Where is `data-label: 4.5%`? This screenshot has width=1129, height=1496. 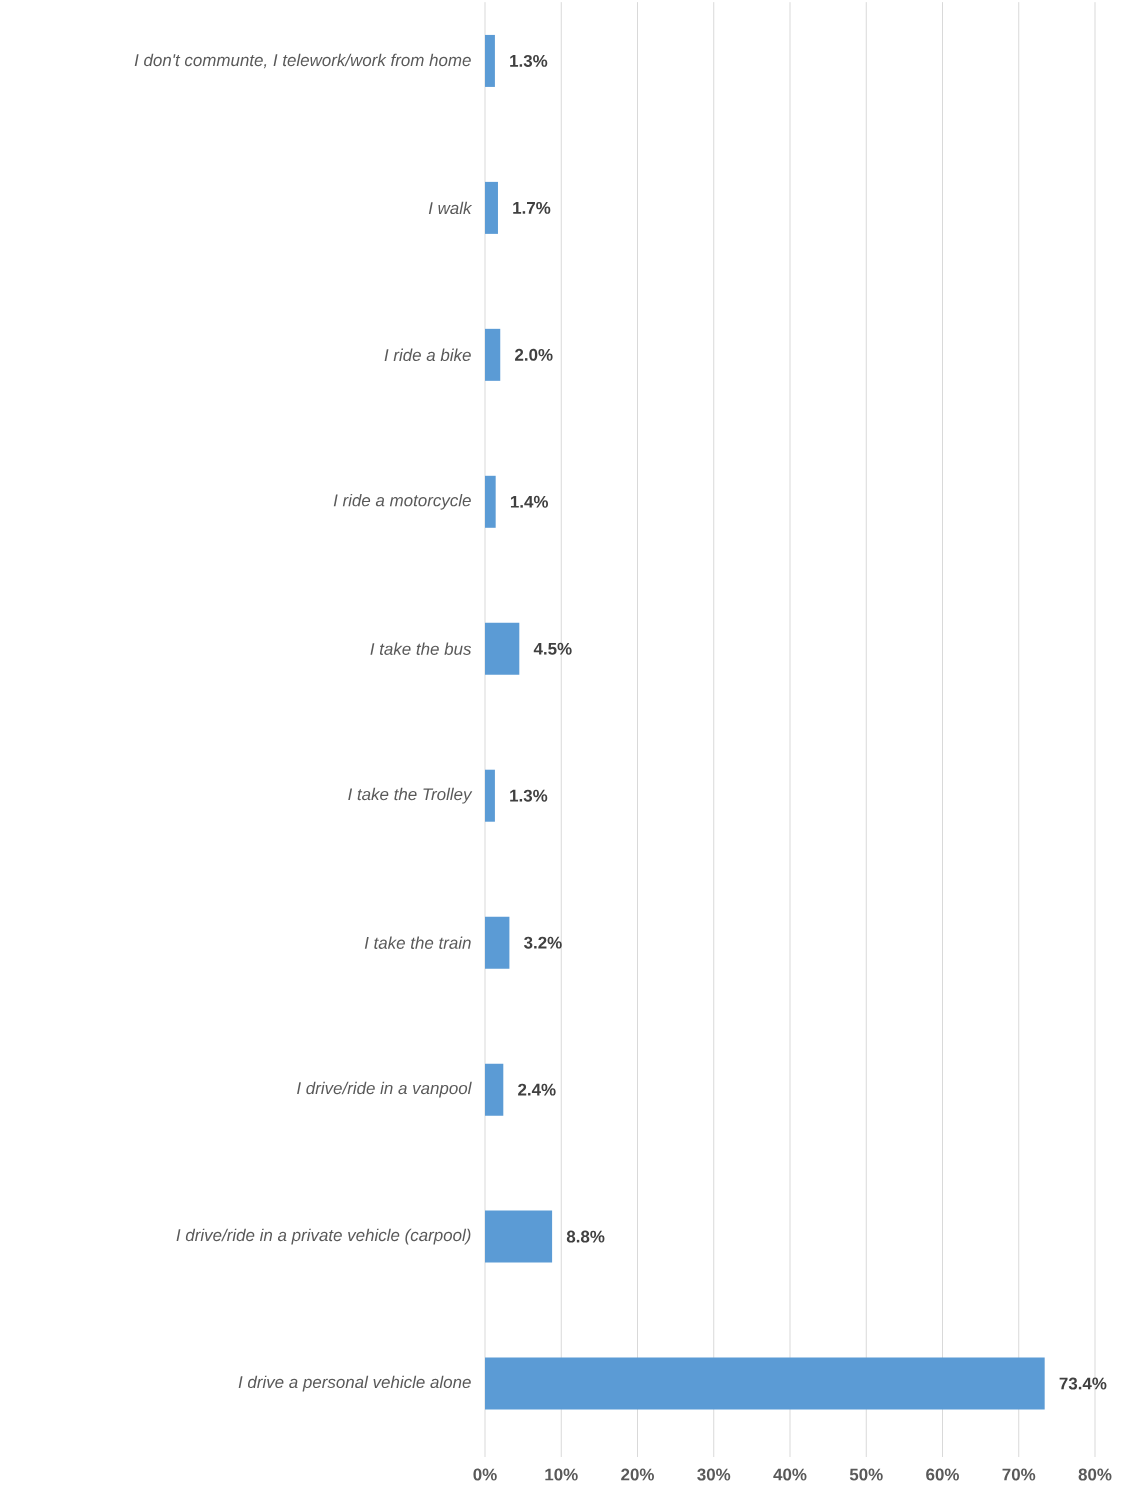
data-label: 4.5% is located at coordinates (552, 648).